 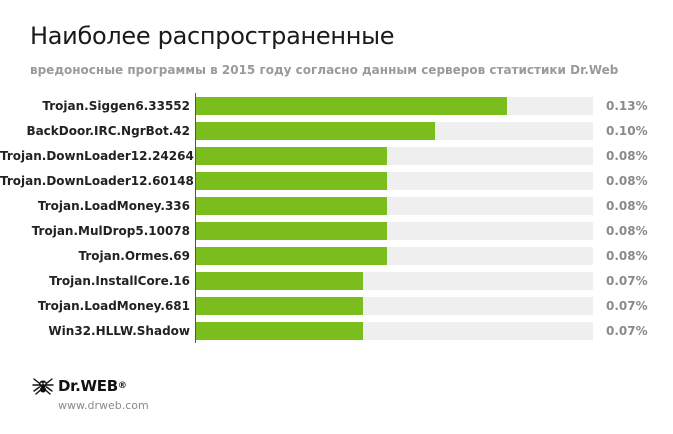 What do you see at coordinates (116, 106) in the screenshot?
I see `category-label: Trojan.Siggen6.33552` at bounding box center [116, 106].